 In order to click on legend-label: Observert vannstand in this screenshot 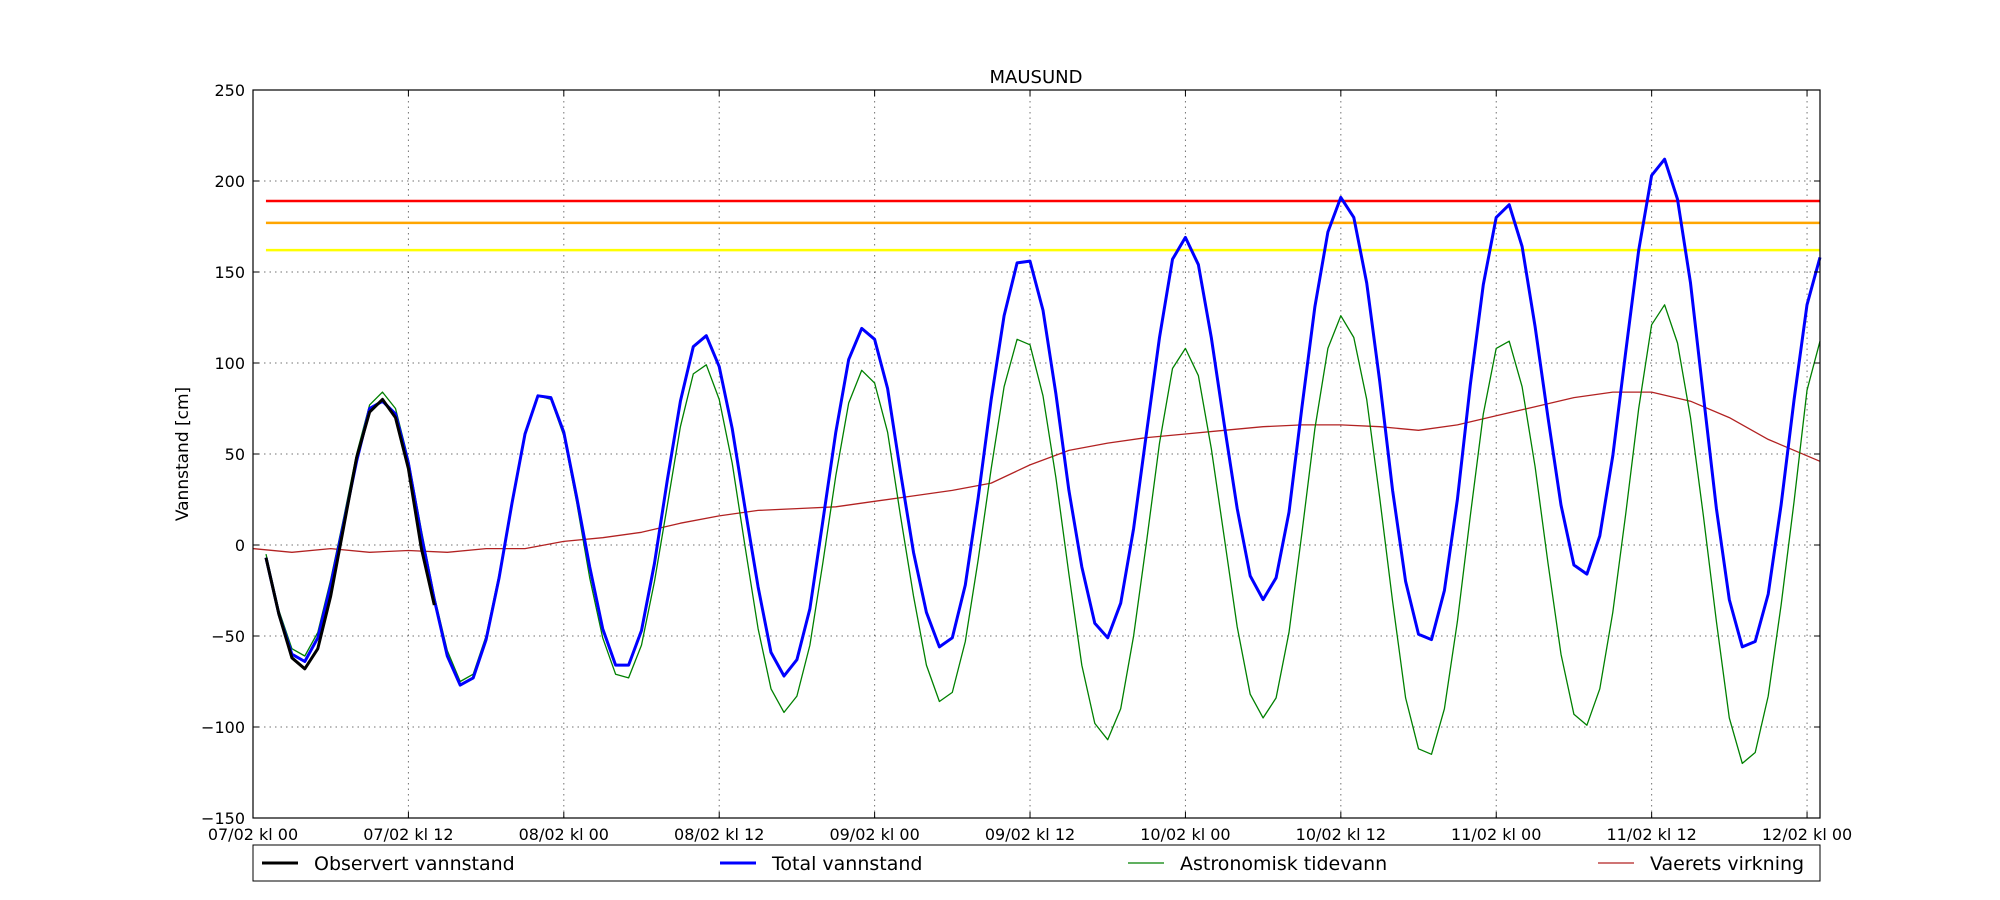, I will do `click(414, 864)`.